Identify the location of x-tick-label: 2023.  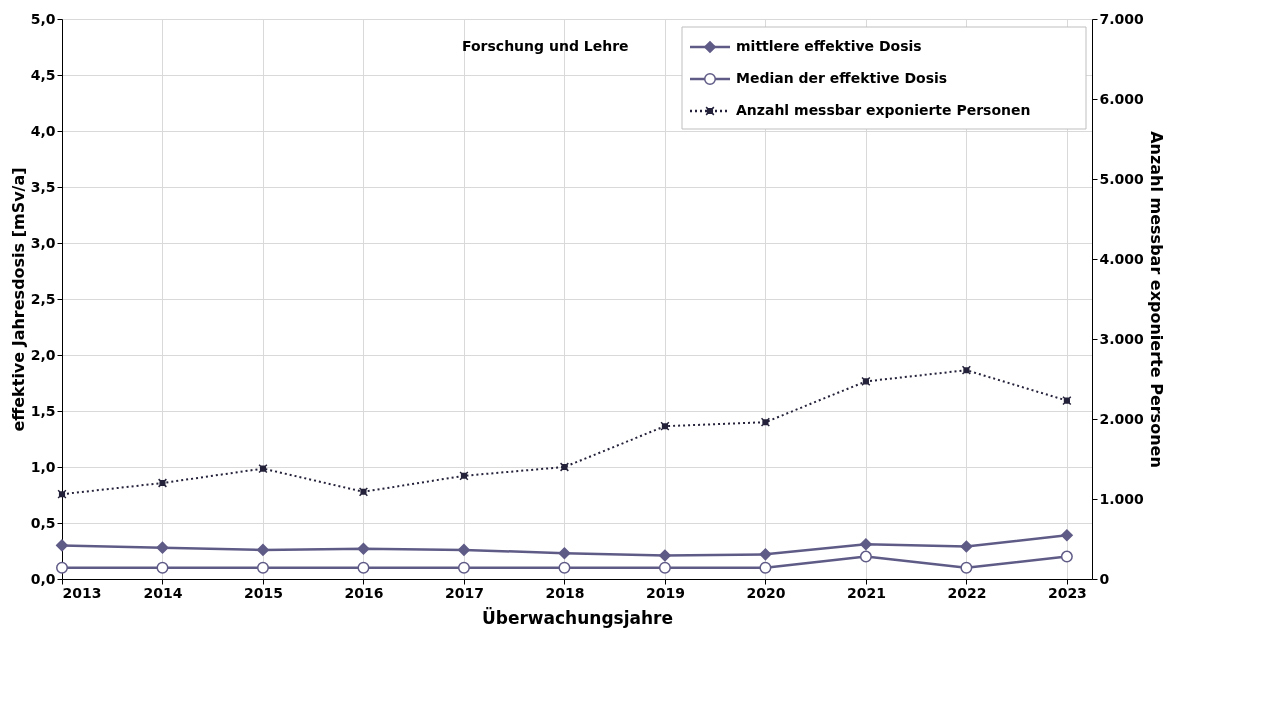
(1067, 592).